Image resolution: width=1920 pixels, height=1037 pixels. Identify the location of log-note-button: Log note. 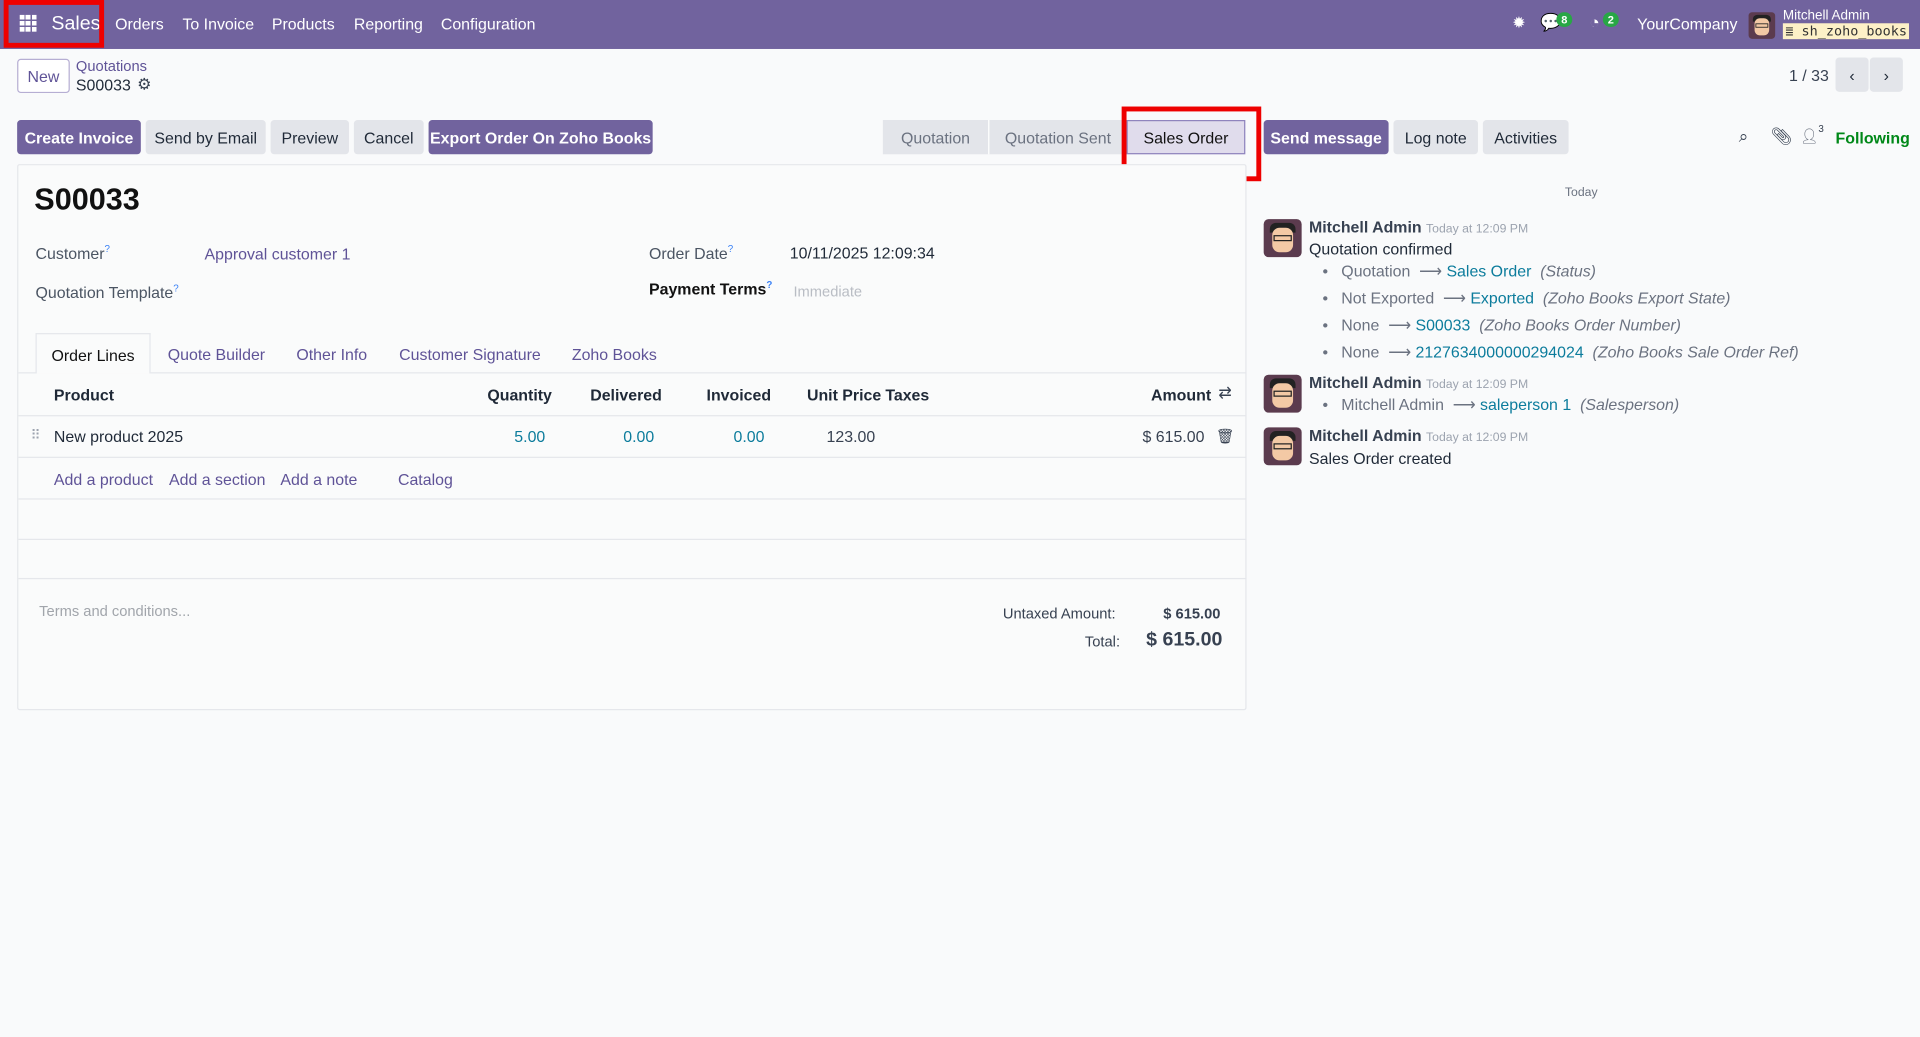
(1435, 137).